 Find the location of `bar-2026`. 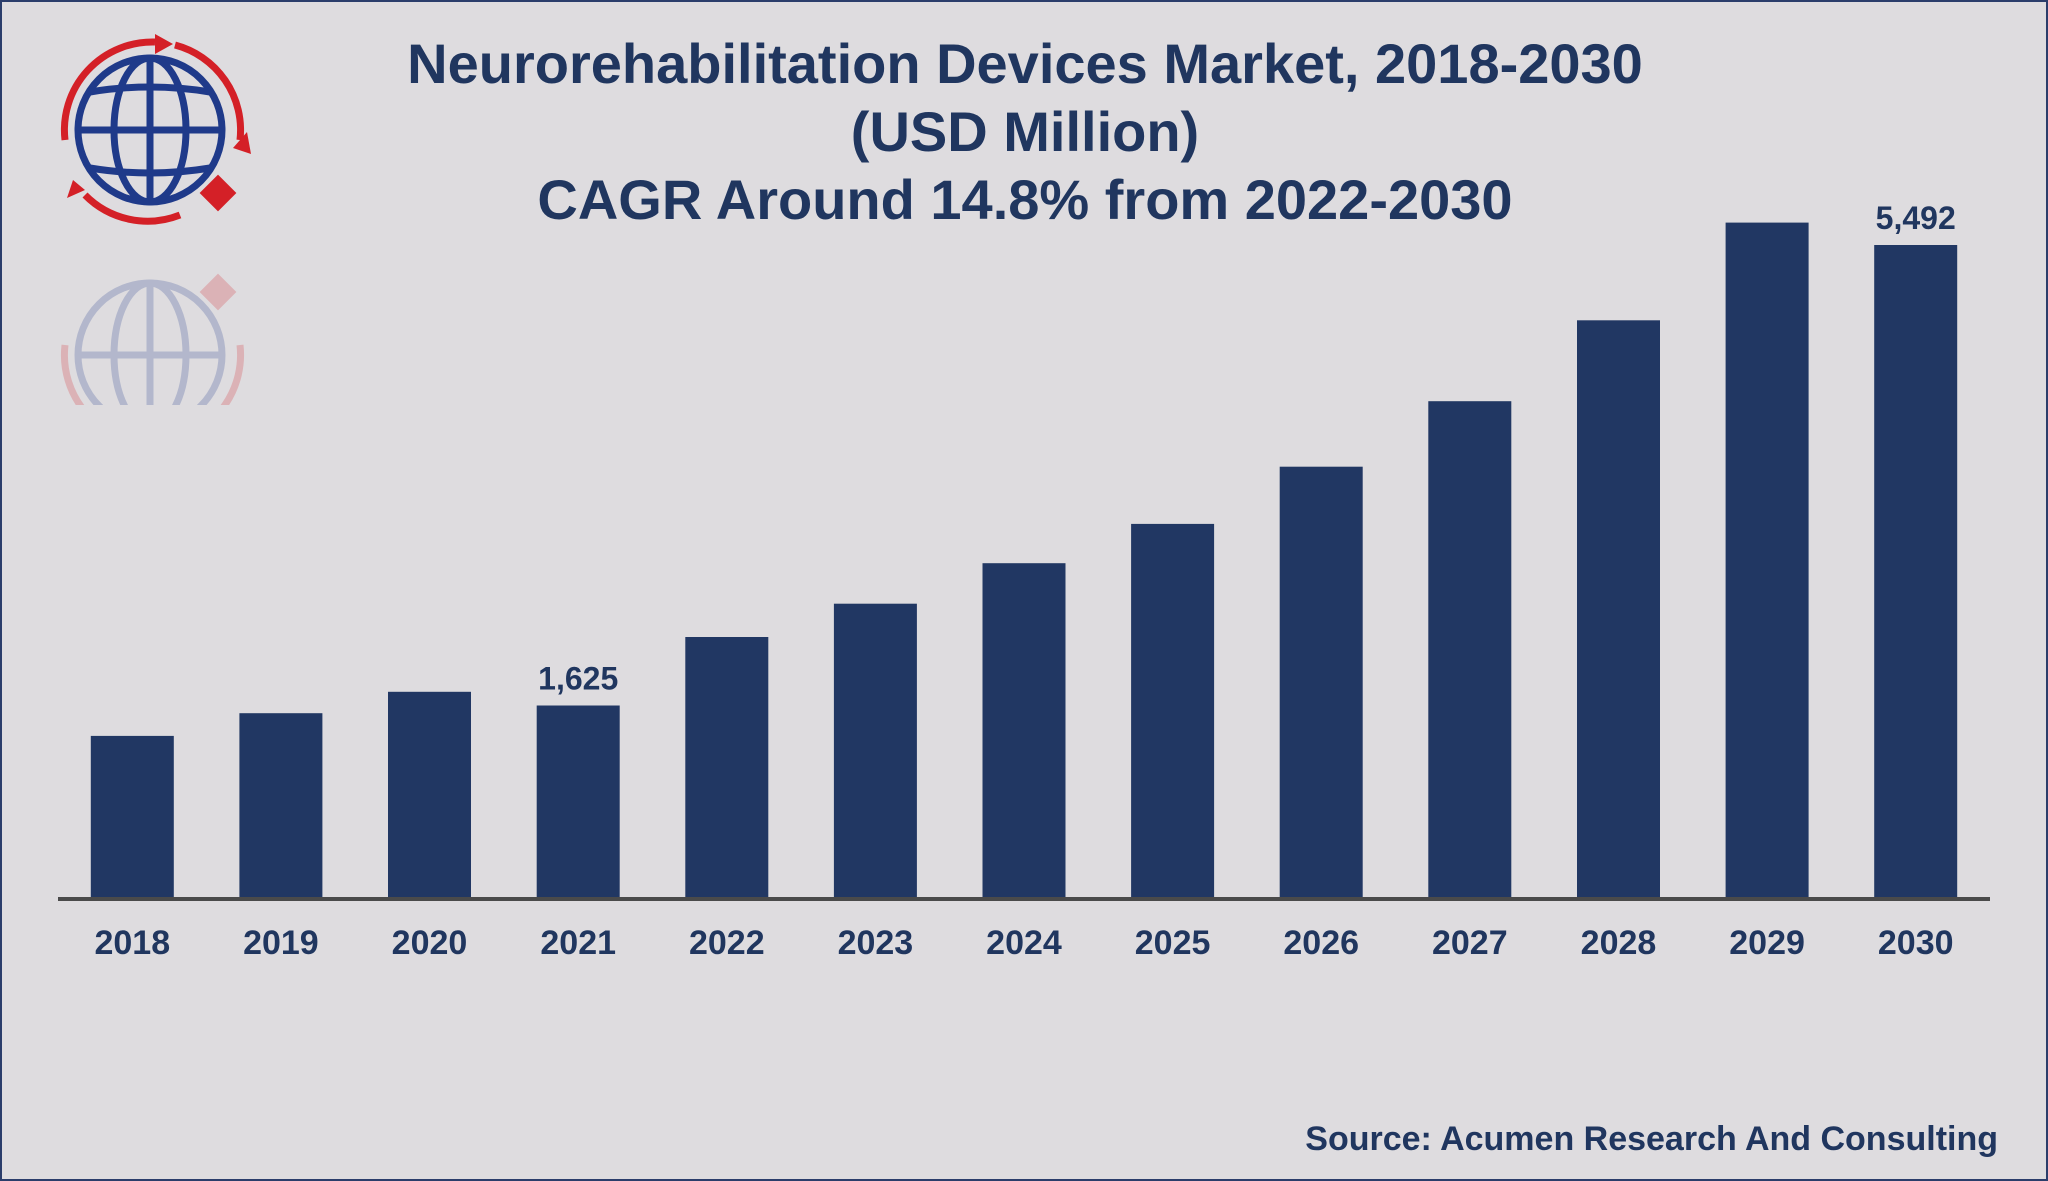

bar-2026 is located at coordinates (1321, 682).